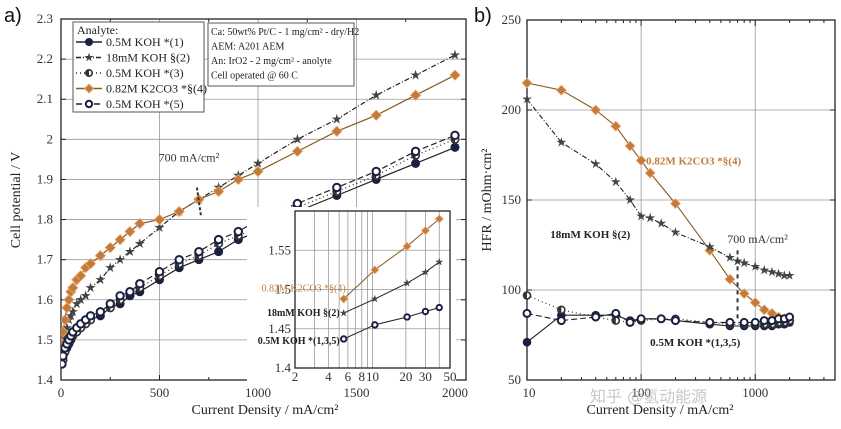  Describe the element at coordinates (757, 239) in the screenshot. I see `annotation-700-b: 700 mA/cm²` at that location.